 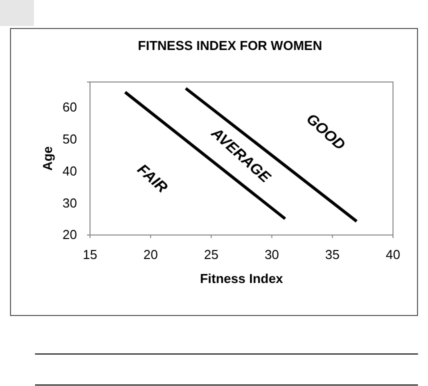 I want to click on y-tick-label: 20, so click(x=69, y=234).